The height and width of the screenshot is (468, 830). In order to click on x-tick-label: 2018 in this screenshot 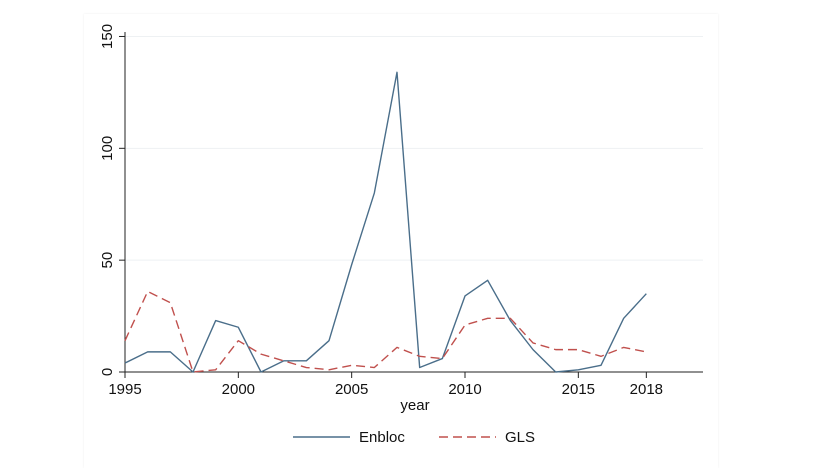, I will do `click(646, 389)`.